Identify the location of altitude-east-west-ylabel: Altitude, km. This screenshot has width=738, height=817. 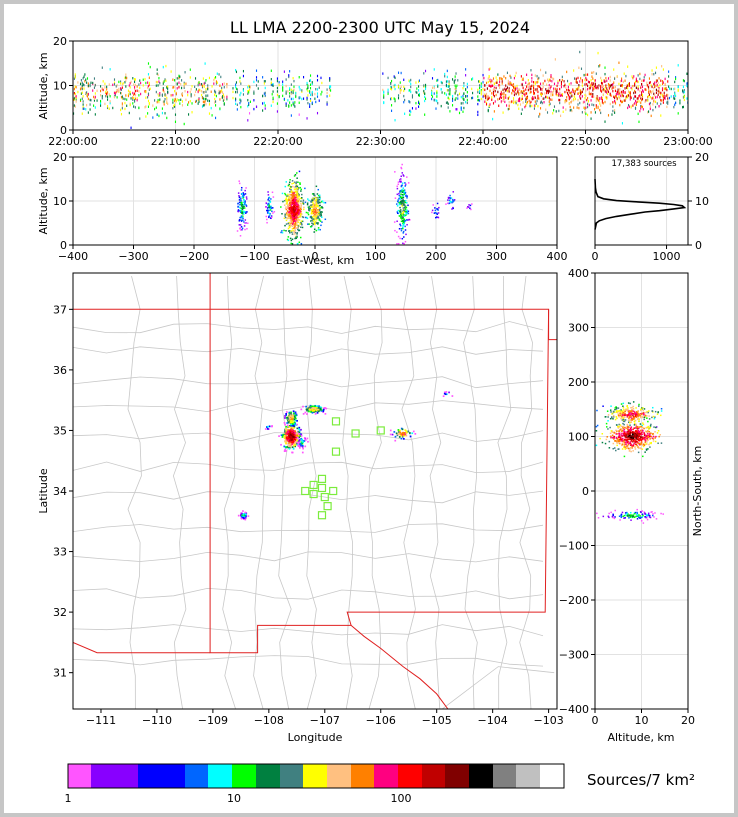
(43, 200).